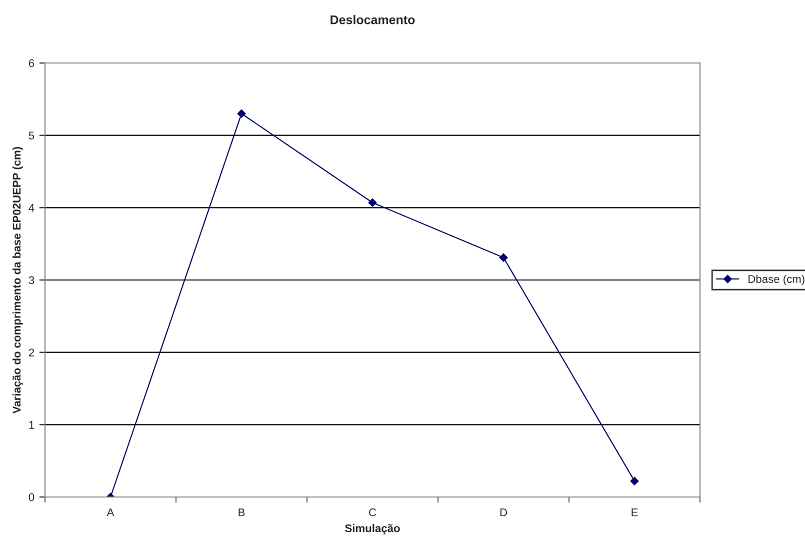 The height and width of the screenshot is (540, 805). What do you see at coordinates (372, 512) in the screenshot?
I see `x-tick-label: C` at bounding box center [372, 512].